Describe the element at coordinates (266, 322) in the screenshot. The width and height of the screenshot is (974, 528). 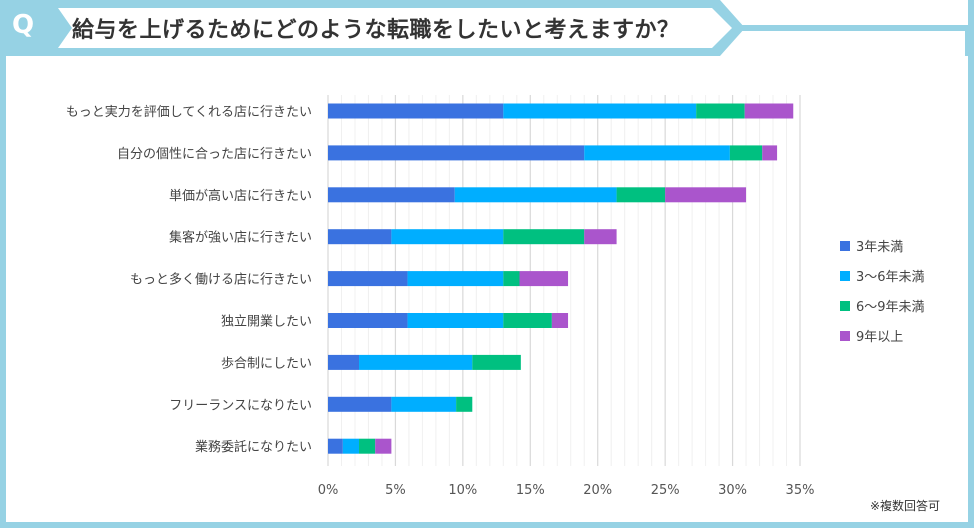
I see `category-label: 独立開業したい` at that location.